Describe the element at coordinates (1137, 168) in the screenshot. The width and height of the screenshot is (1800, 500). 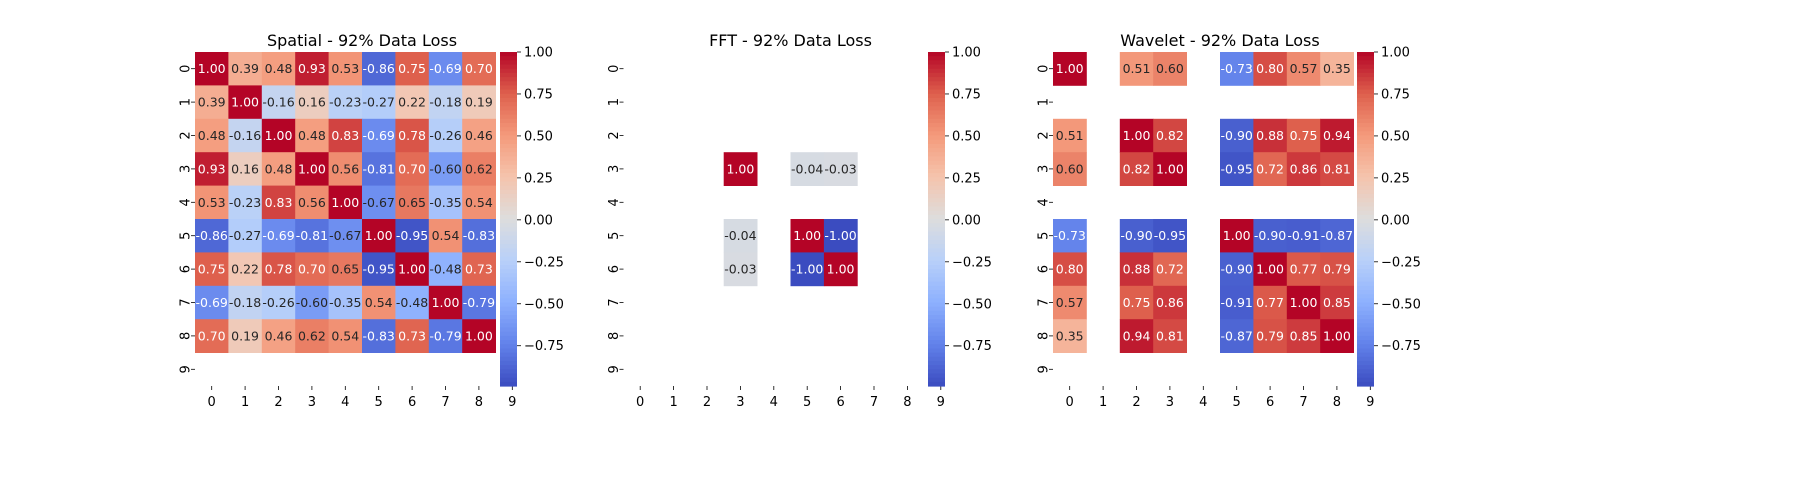
I see `cell-value-label: 0.82` at that location.